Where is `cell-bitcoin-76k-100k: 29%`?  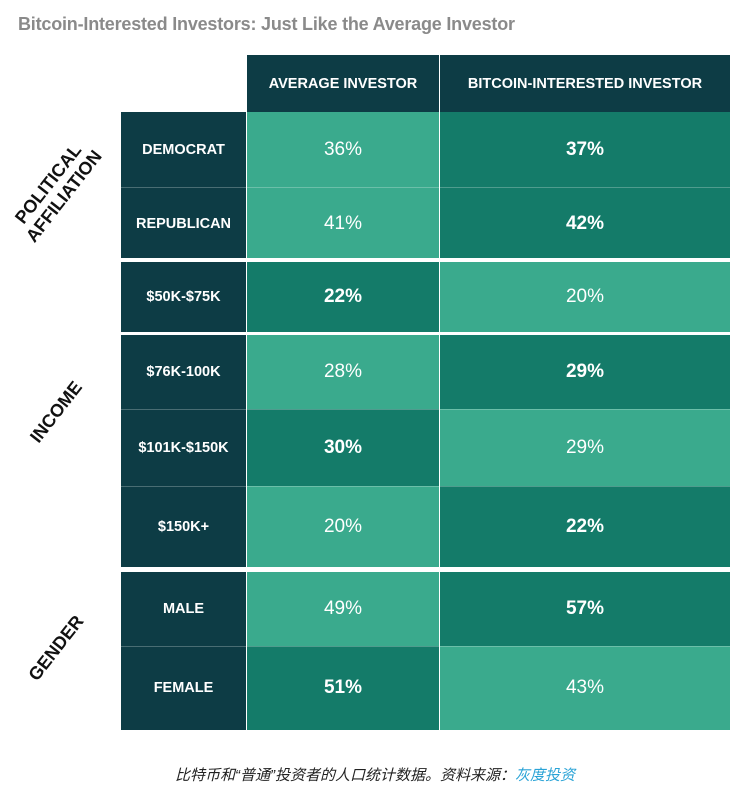
cell-bitcoin-76k-100k: 29% is located at coordinates (585, 372).